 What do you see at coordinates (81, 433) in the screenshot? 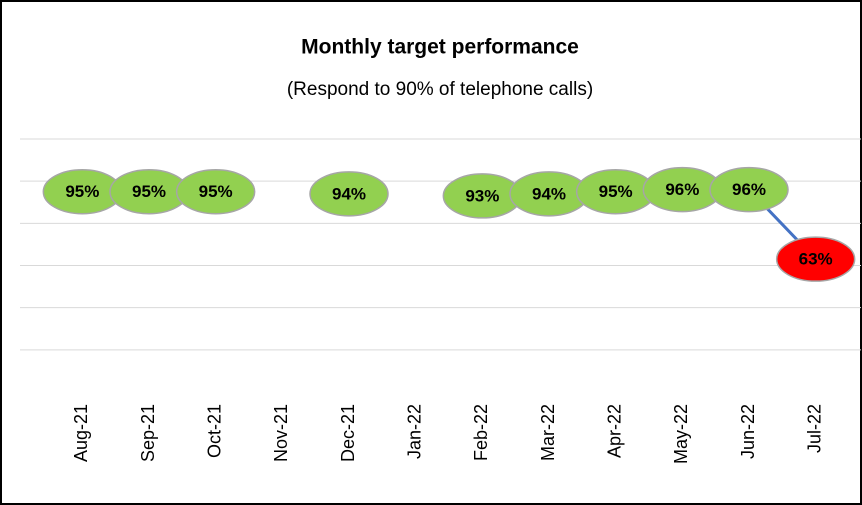
I see `x-tick-label: Aug-21` at bounding box center [81, 433].